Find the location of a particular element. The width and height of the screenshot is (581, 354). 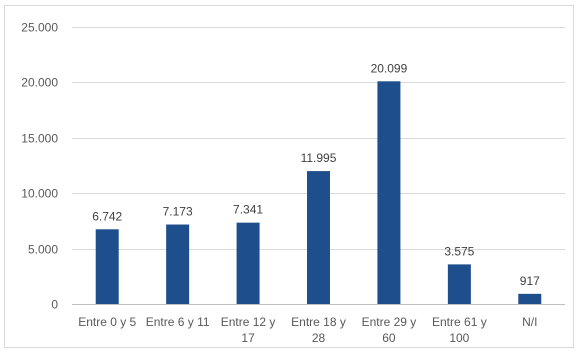

x-category-label: Entre 6 y 11 is located at coordinates (178, 322).